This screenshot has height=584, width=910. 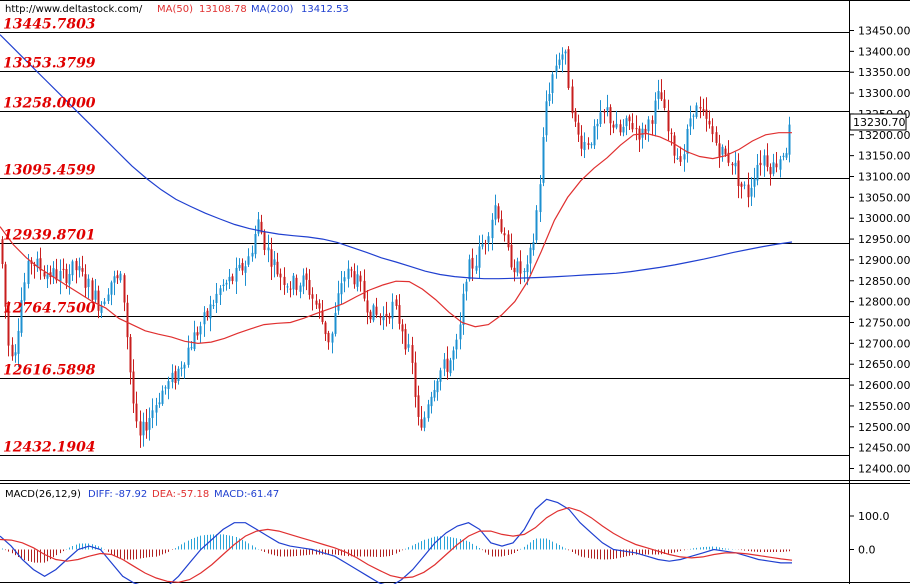 What do you see at coordinates (49, 448) in the screenshot?
I see `level-label: 12432.1904` at bounding box center [49, 448].